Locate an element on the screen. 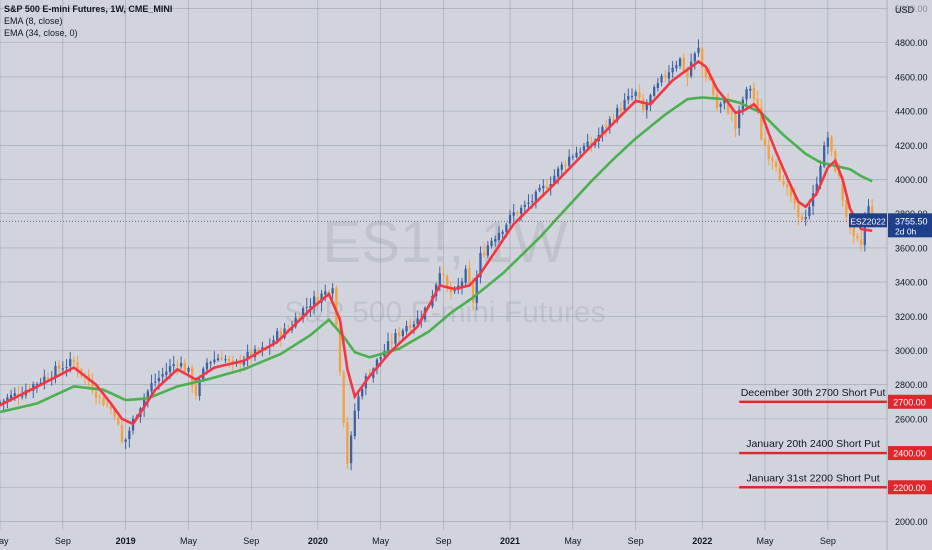  price-axis is located at coordinates (909, 275).